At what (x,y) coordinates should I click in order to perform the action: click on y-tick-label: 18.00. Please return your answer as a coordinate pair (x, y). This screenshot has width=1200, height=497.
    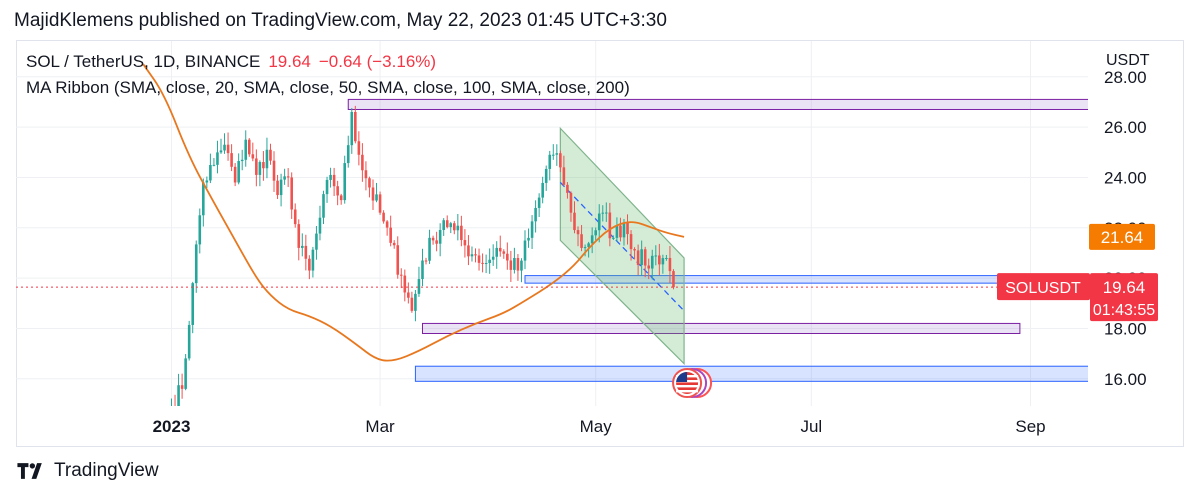
    Looking at the image, I should click on (1125, 328).